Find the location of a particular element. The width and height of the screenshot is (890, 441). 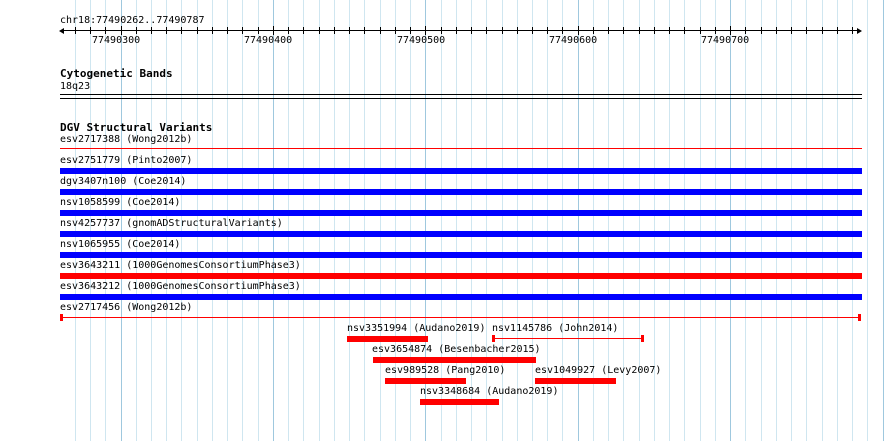

cytobands-track-title: Cytogenetic Bands is located at coordinates (116, 73).